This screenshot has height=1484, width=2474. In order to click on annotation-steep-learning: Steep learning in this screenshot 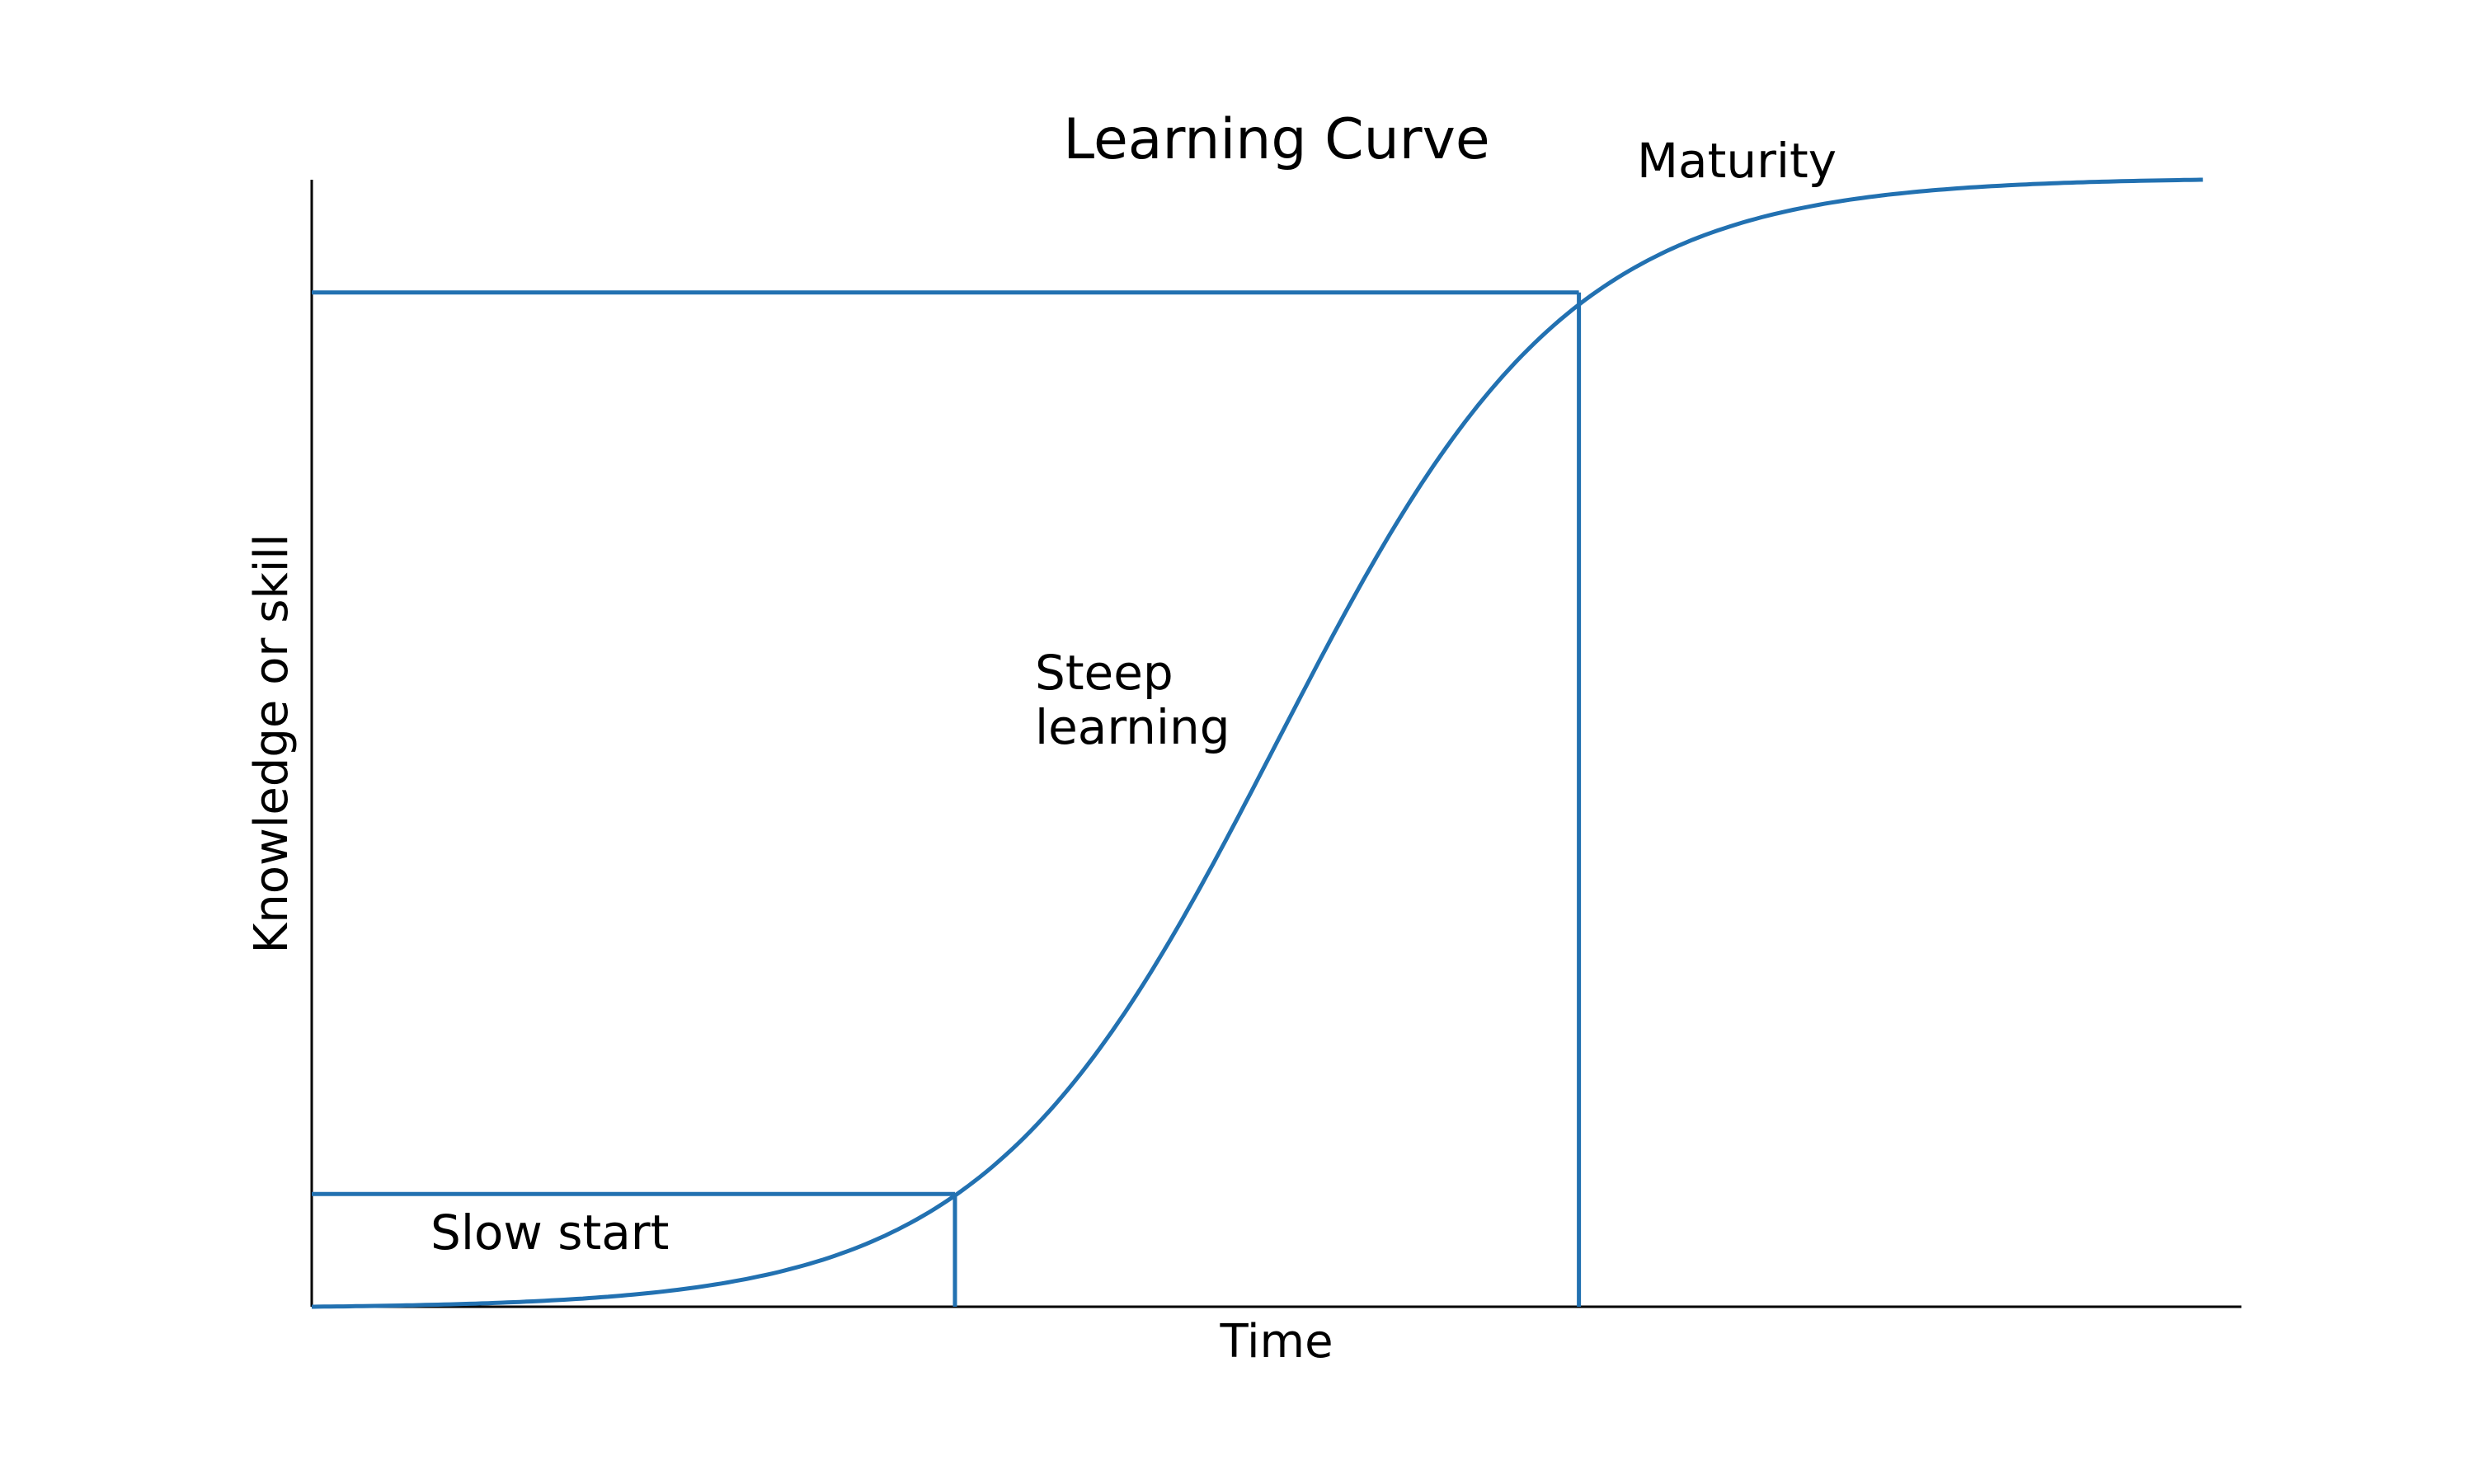, I will do `click(1132, 700)`.